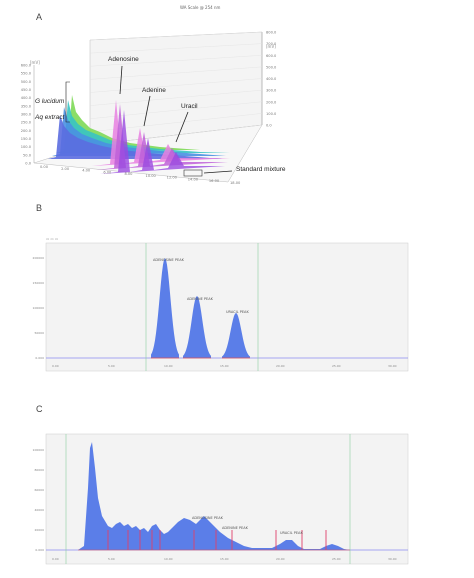 The image size is (474, 578). What do you see at coordinates (182, 127) in the screenshot?
I see `uracil-arrow` at bounding box center [182, 127].